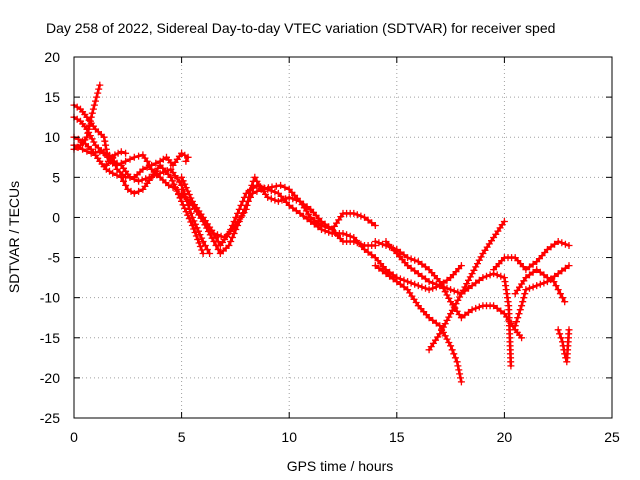  What do you see at coordinates (50, 298) in the screenshot?
I see `y-tick-label: -10` at bounding box center [50, 298].